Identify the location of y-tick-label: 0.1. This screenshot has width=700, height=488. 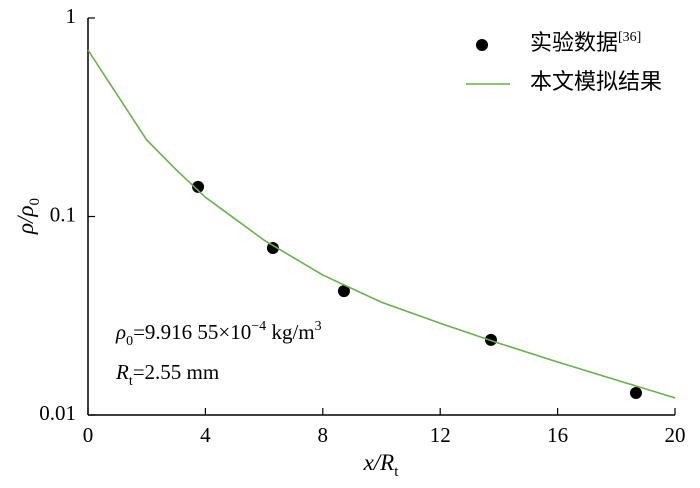
(63, 214).